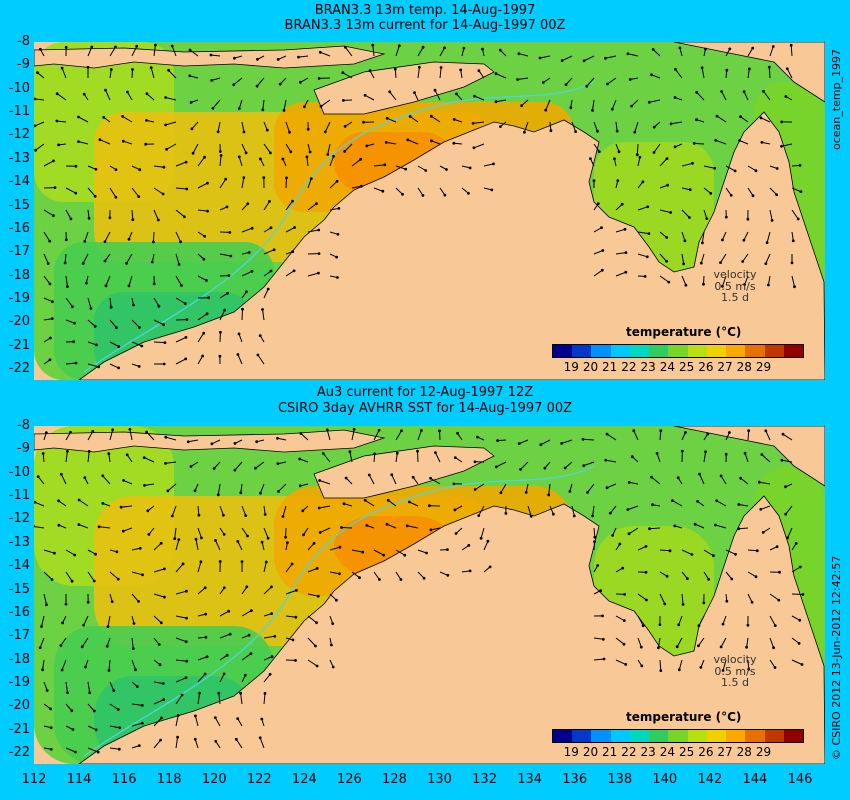  Describe the element at coordinates (735, 274) in the screenshot. I see `panel1-velocity-label: velocity` at that location.